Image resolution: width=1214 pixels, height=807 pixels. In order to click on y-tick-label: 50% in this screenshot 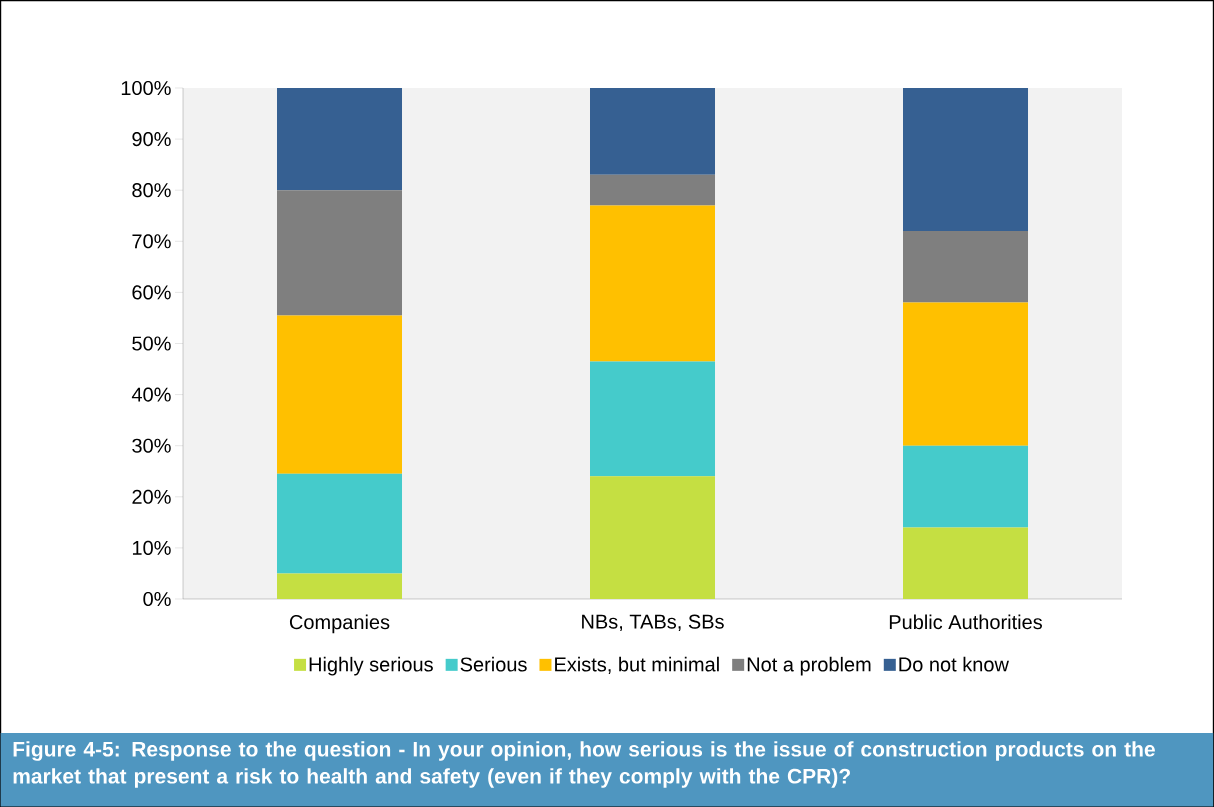, I will do `click(151, 343)`.